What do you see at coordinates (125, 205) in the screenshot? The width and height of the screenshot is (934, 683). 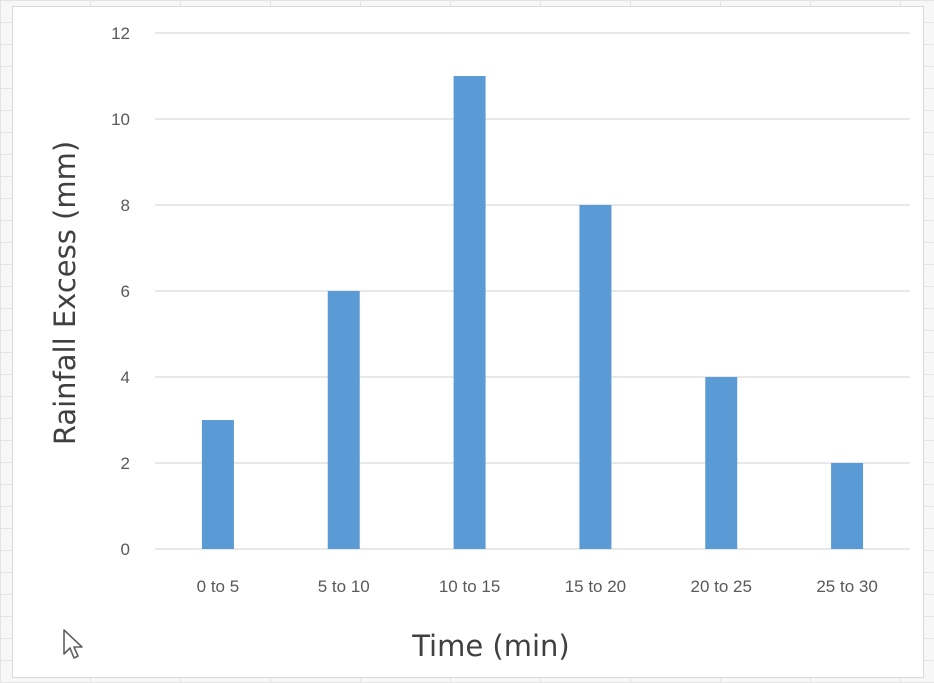 I see `y-tick-label: 8` at bounding box center [125, 205].